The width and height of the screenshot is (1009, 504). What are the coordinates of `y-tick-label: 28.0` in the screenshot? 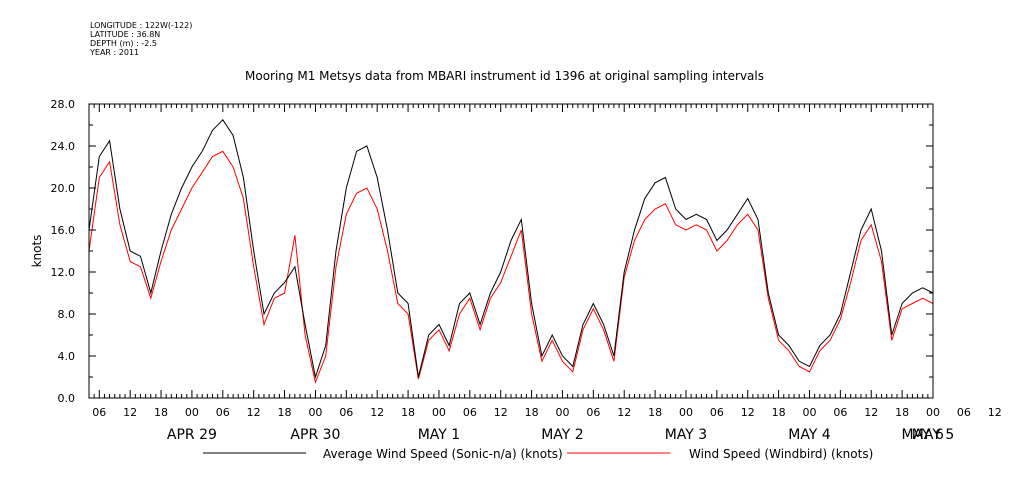 It's located at (63, 104).